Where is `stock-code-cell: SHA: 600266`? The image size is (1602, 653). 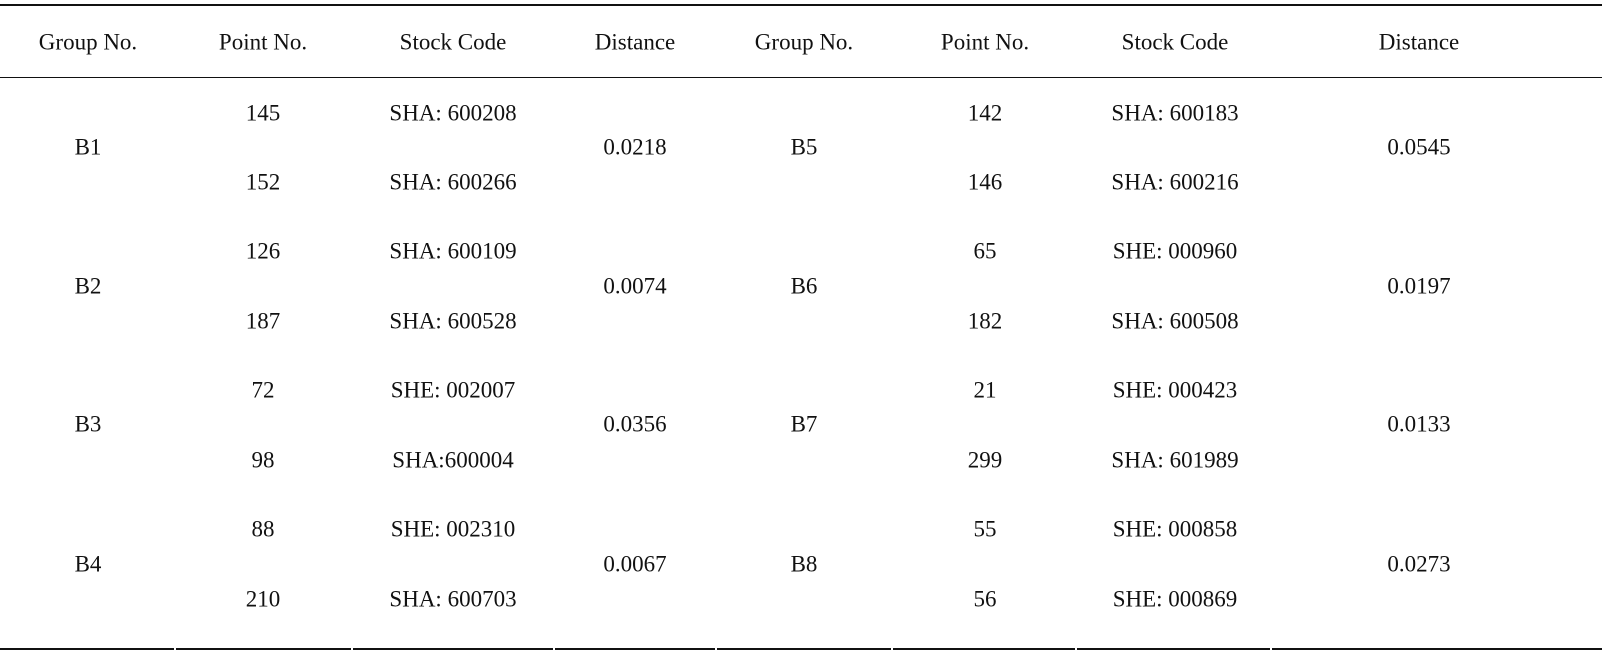
stock-code-cell: SHA: 600266 is located at coordinates (453, 182).